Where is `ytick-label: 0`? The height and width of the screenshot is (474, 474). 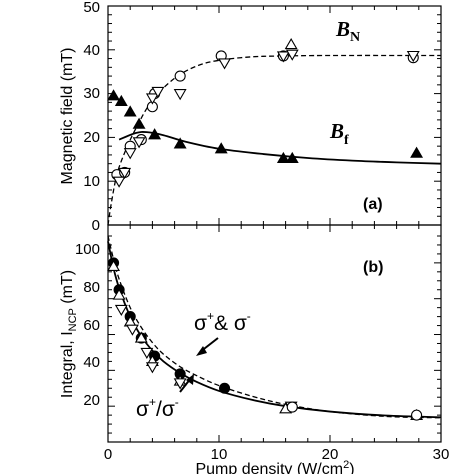 ytick-label: 0 is located at coordinates (96, 225).